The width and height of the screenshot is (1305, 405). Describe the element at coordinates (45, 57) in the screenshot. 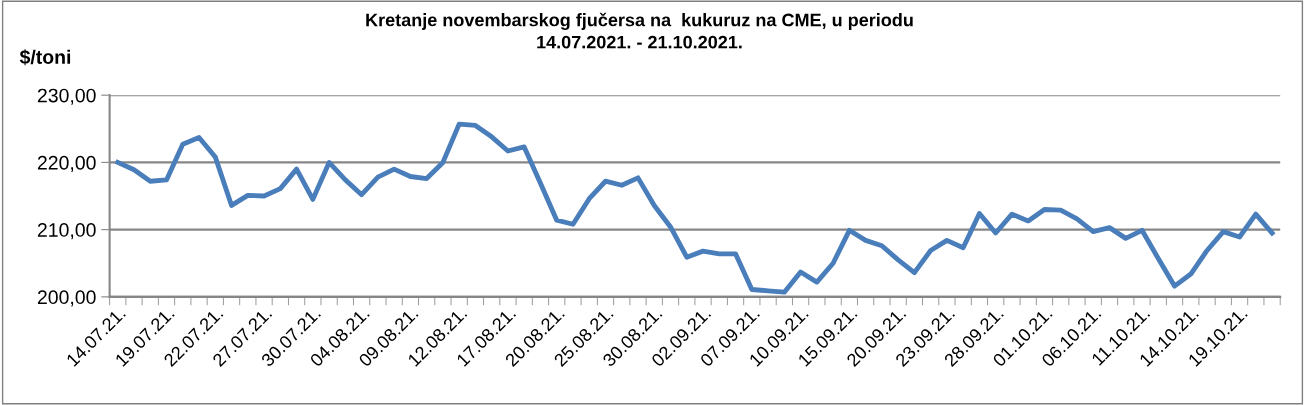

I see `y-axis-title: $/toni` at that location.